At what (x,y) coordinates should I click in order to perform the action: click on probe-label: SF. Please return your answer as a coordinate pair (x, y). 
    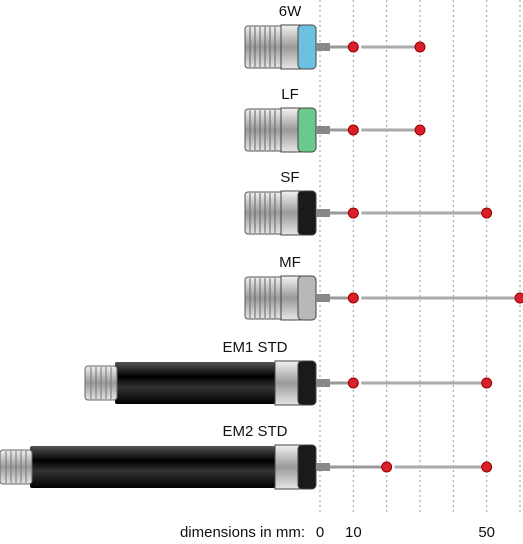
    Looking at the image, I should click on (289, 177).